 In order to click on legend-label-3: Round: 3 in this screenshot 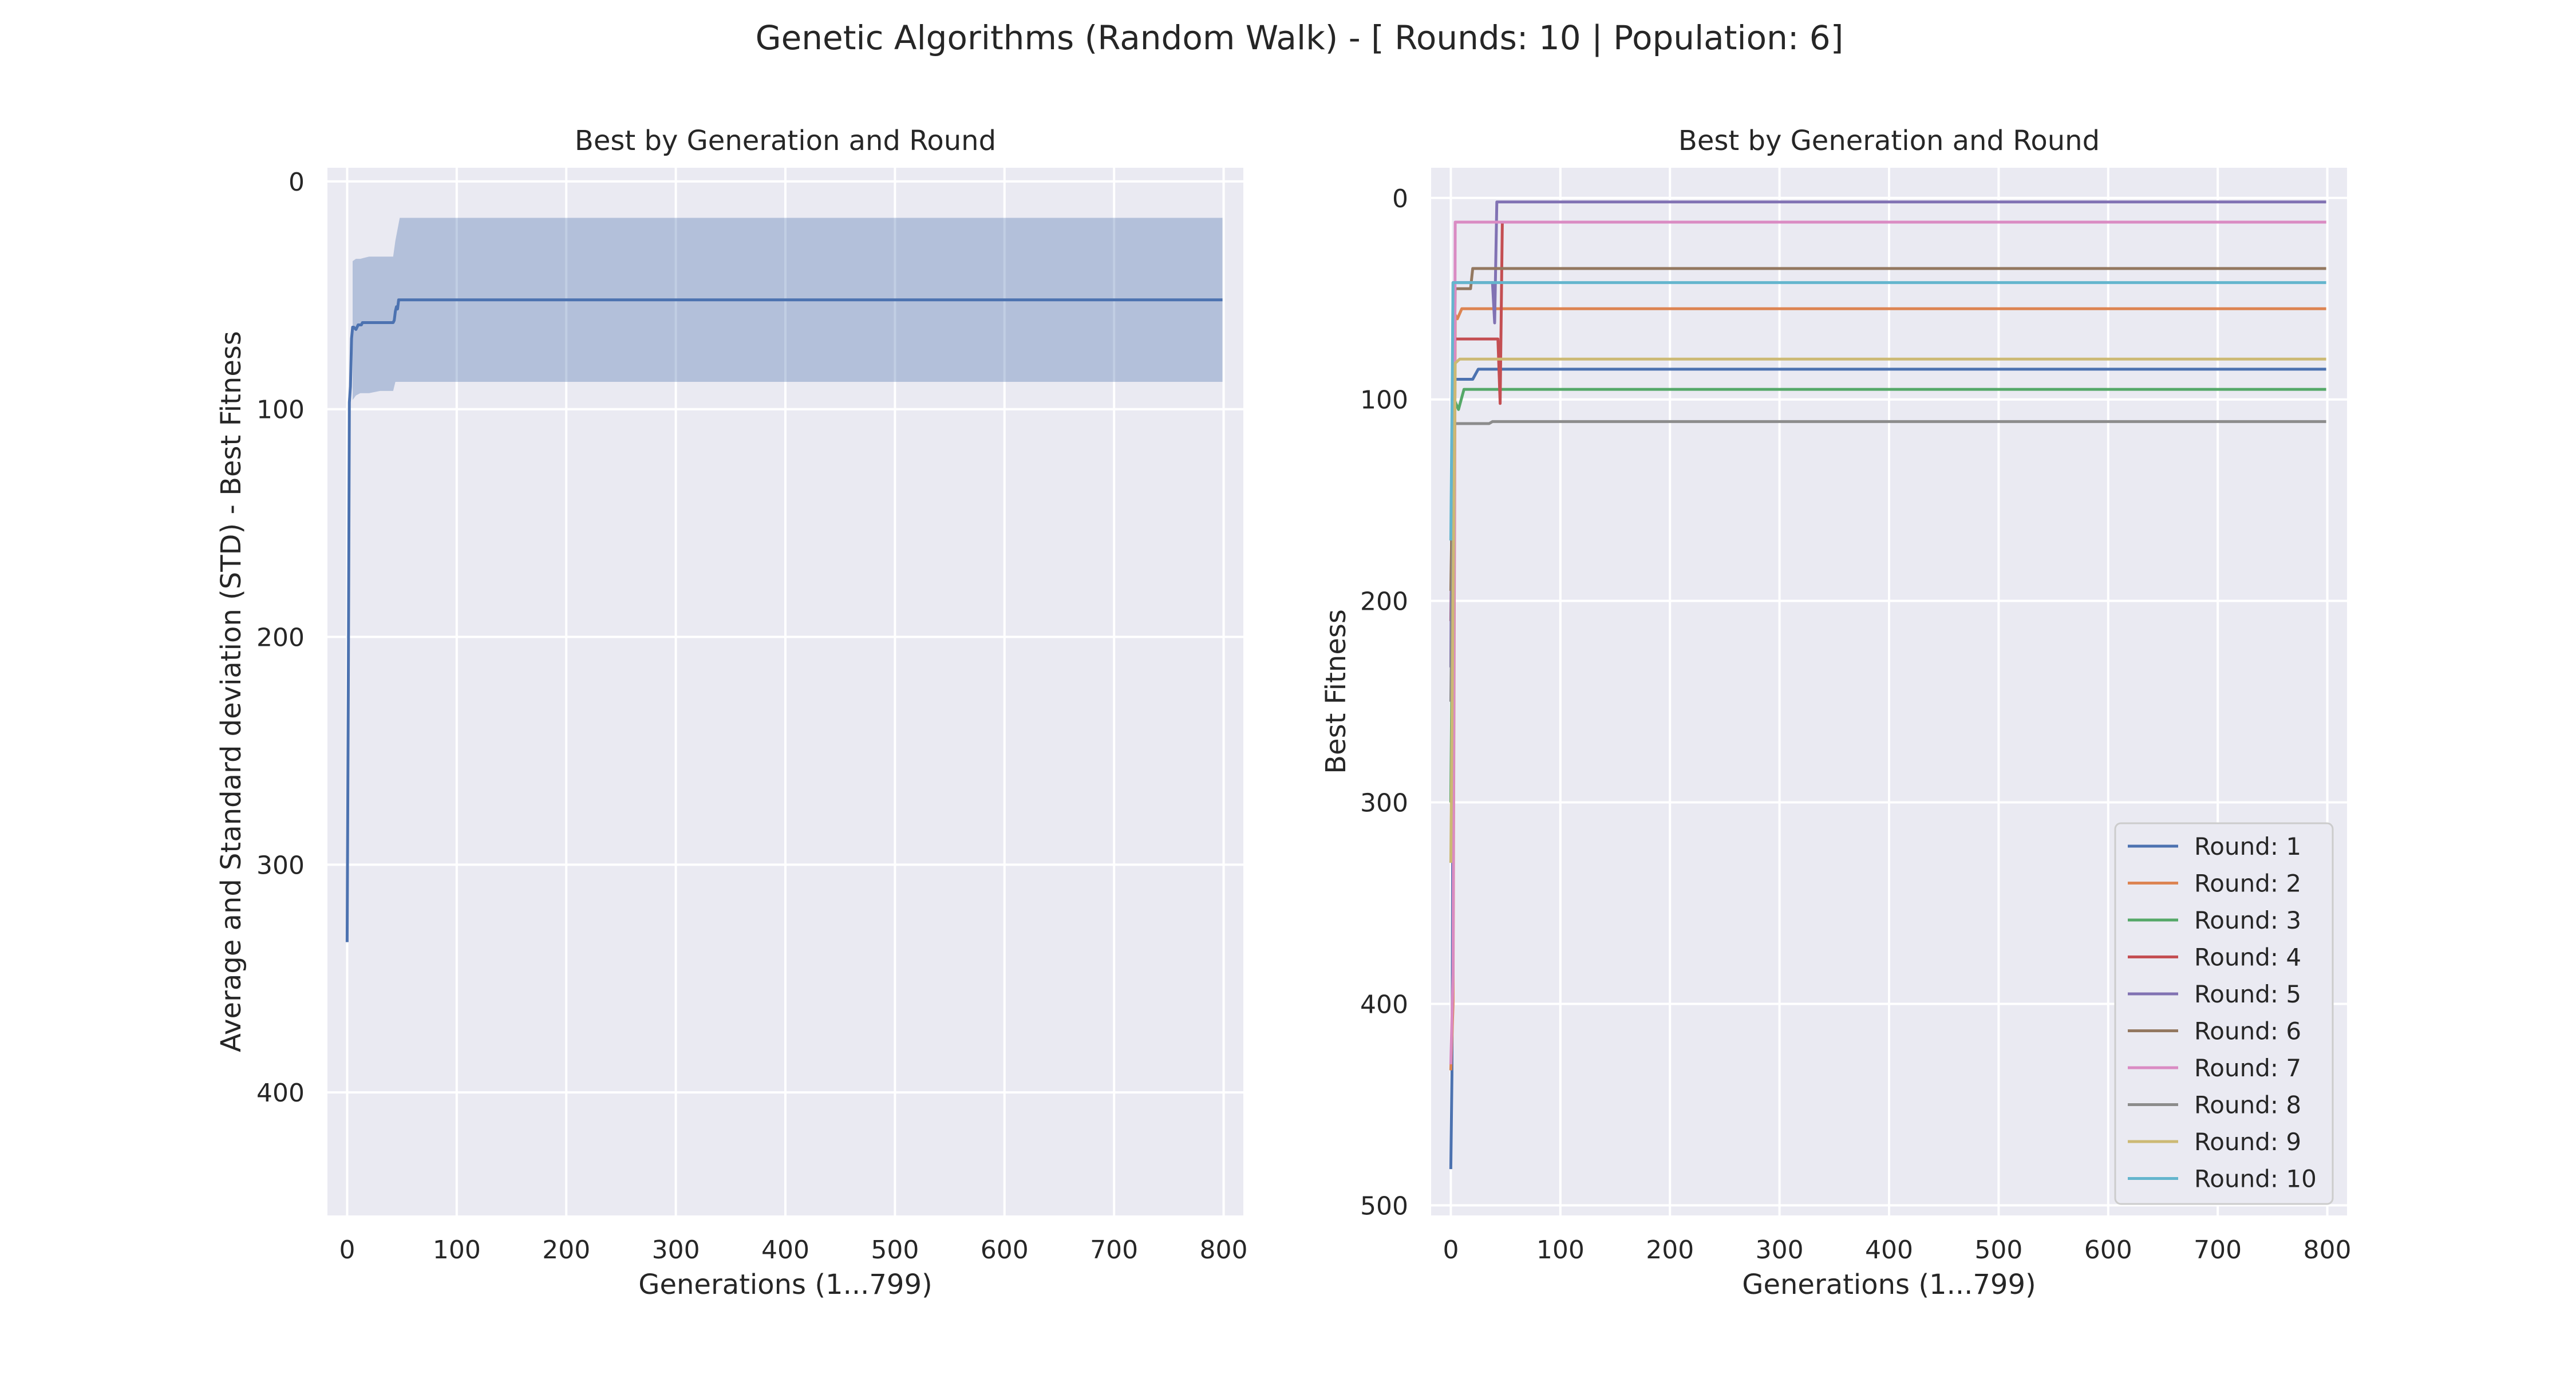, I will do `click(2247, 920)`.